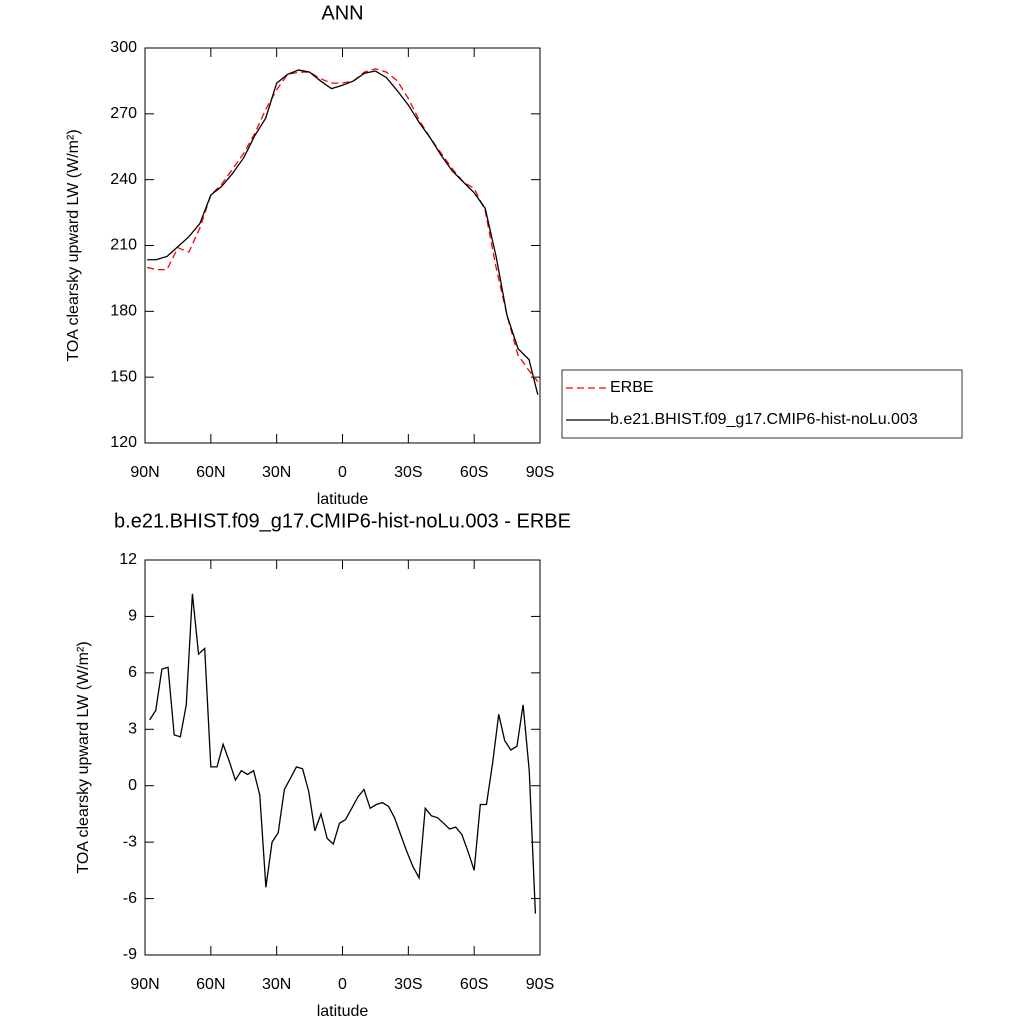 This screenshot has height=1024, width=1024. Describe the element at coordinates (764, 419) in the screenshot. I see `legend-label: b.e21.BHIST.f09_g17.CMIP6-hist-noLu.003` at that location.